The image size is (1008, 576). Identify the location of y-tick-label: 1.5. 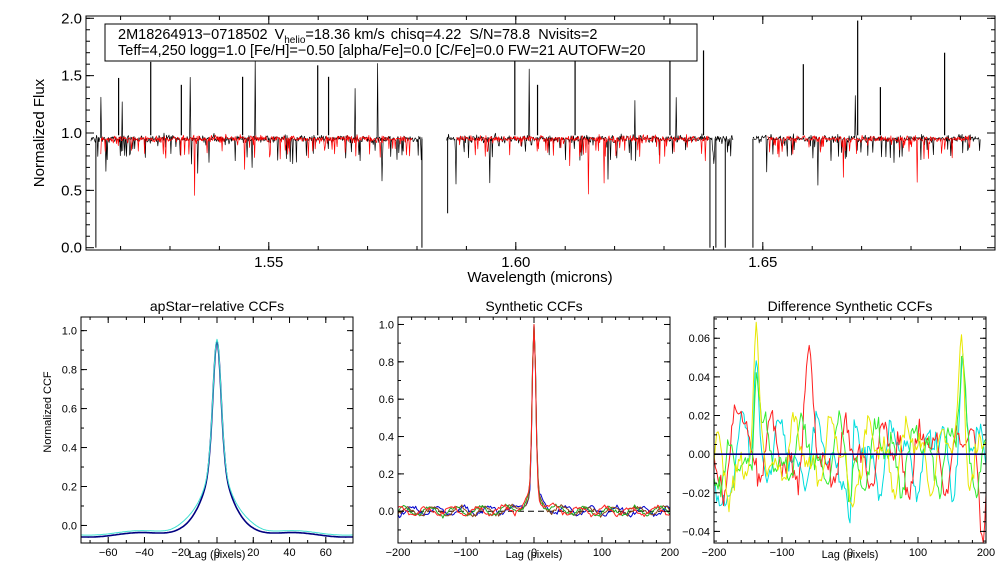
(71, 76).